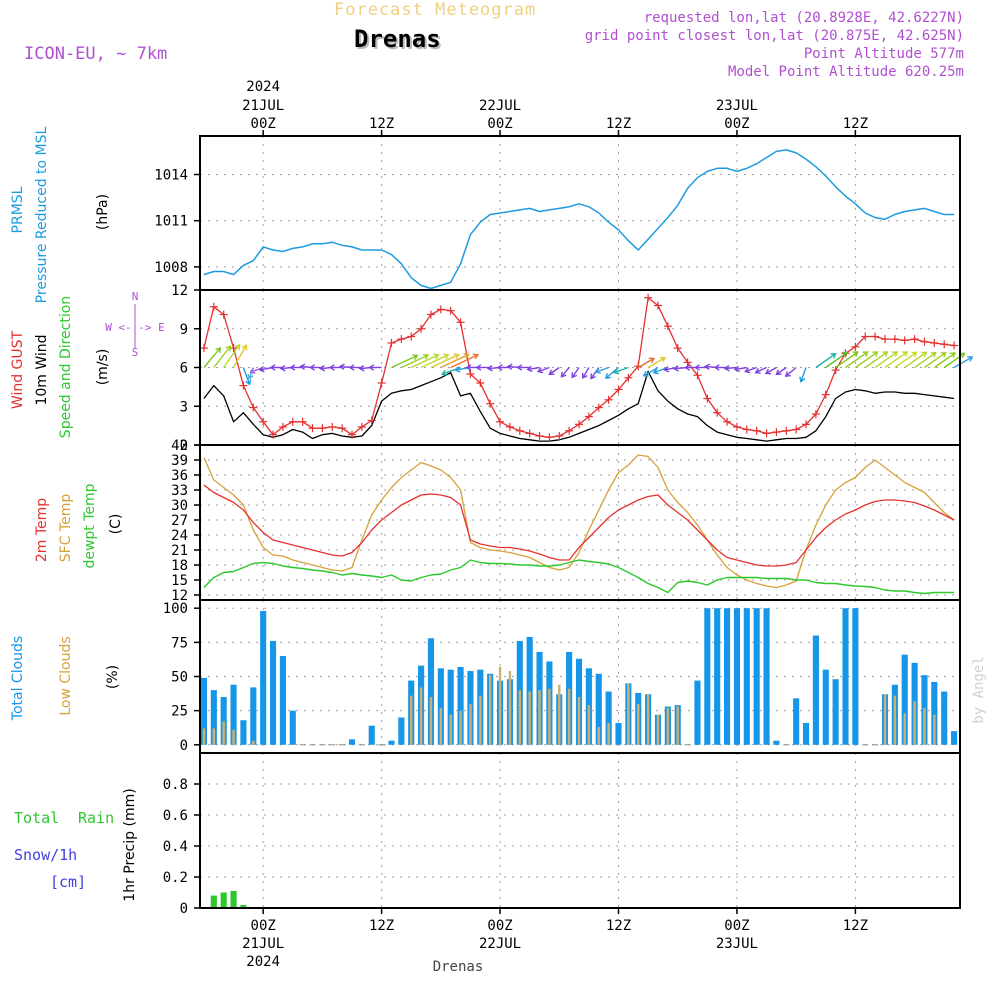 This screenshot has width=1000, height=1000. What do you see at coordinates (42, 530) in the screenshot?
I see `label-2m-temp: 2m Temp` at bounding box center [42, 530].